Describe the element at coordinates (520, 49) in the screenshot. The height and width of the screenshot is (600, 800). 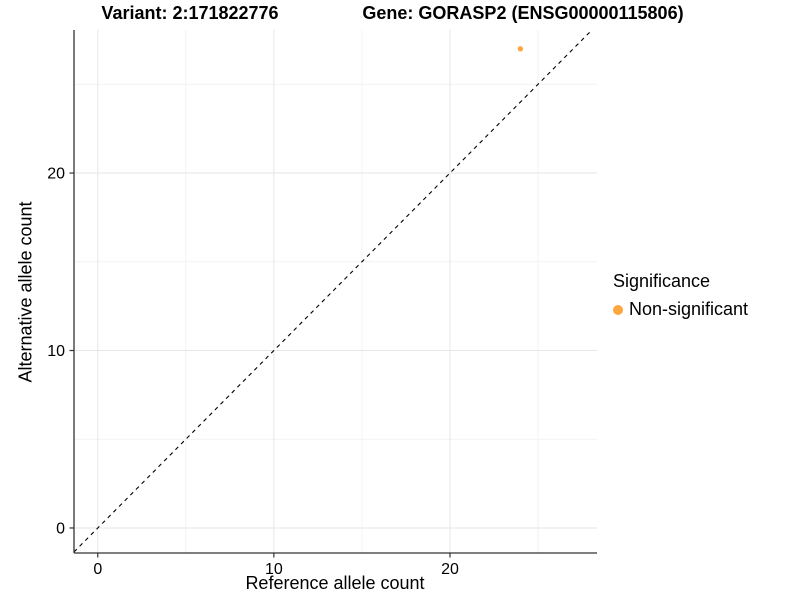
I see `data-point` at that location.